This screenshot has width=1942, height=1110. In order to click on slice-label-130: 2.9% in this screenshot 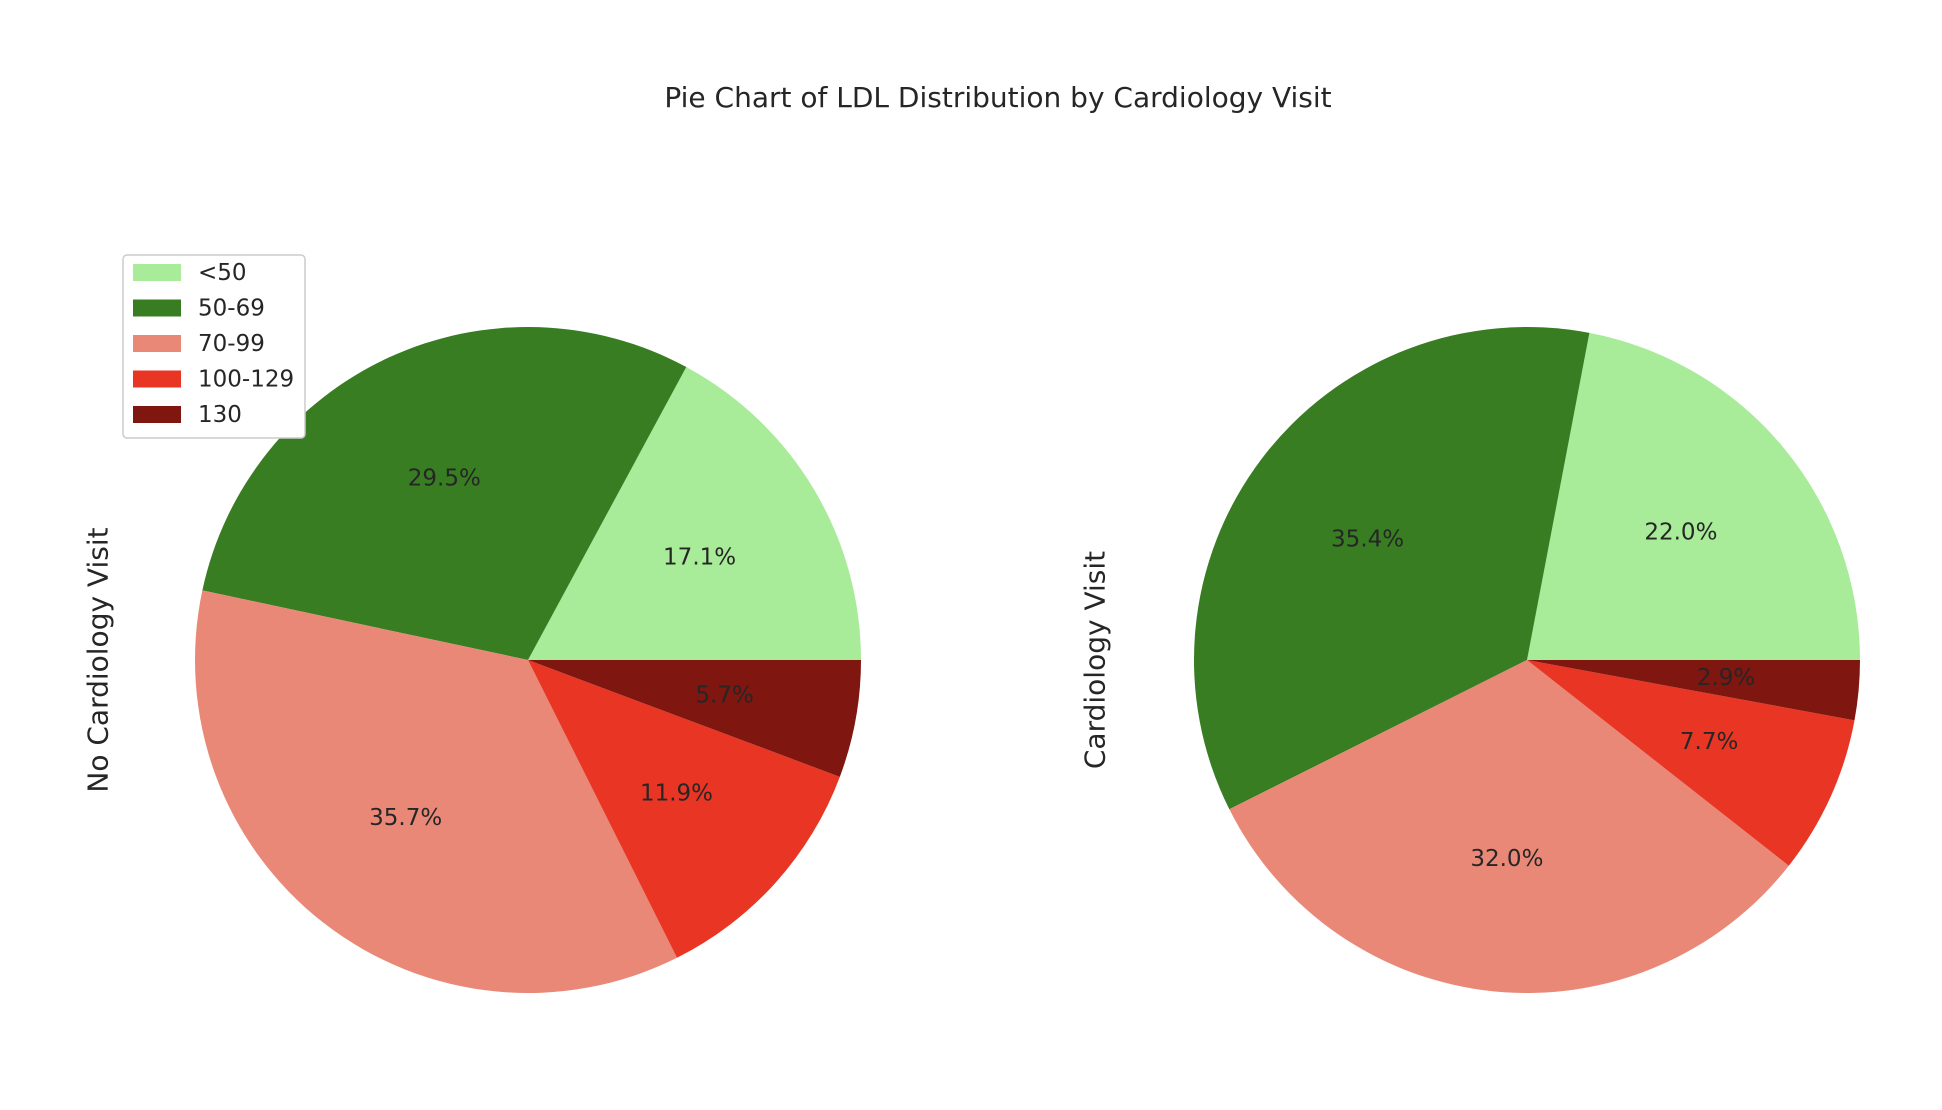, I will do `click(1726, 678)`.